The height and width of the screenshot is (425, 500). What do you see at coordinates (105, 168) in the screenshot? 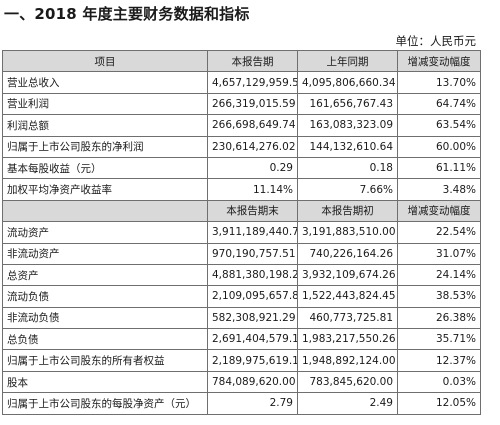
I see `row-label: 基本每股收益（元）` at bounding box center [105, 168].